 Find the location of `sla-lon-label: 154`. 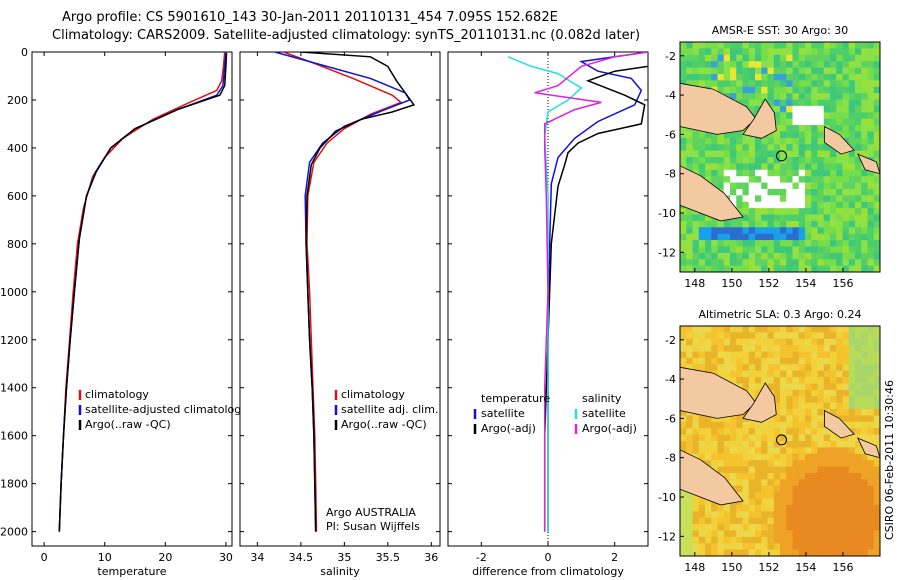

sla-lon-label: 154 is located at coordinates (805, 567).